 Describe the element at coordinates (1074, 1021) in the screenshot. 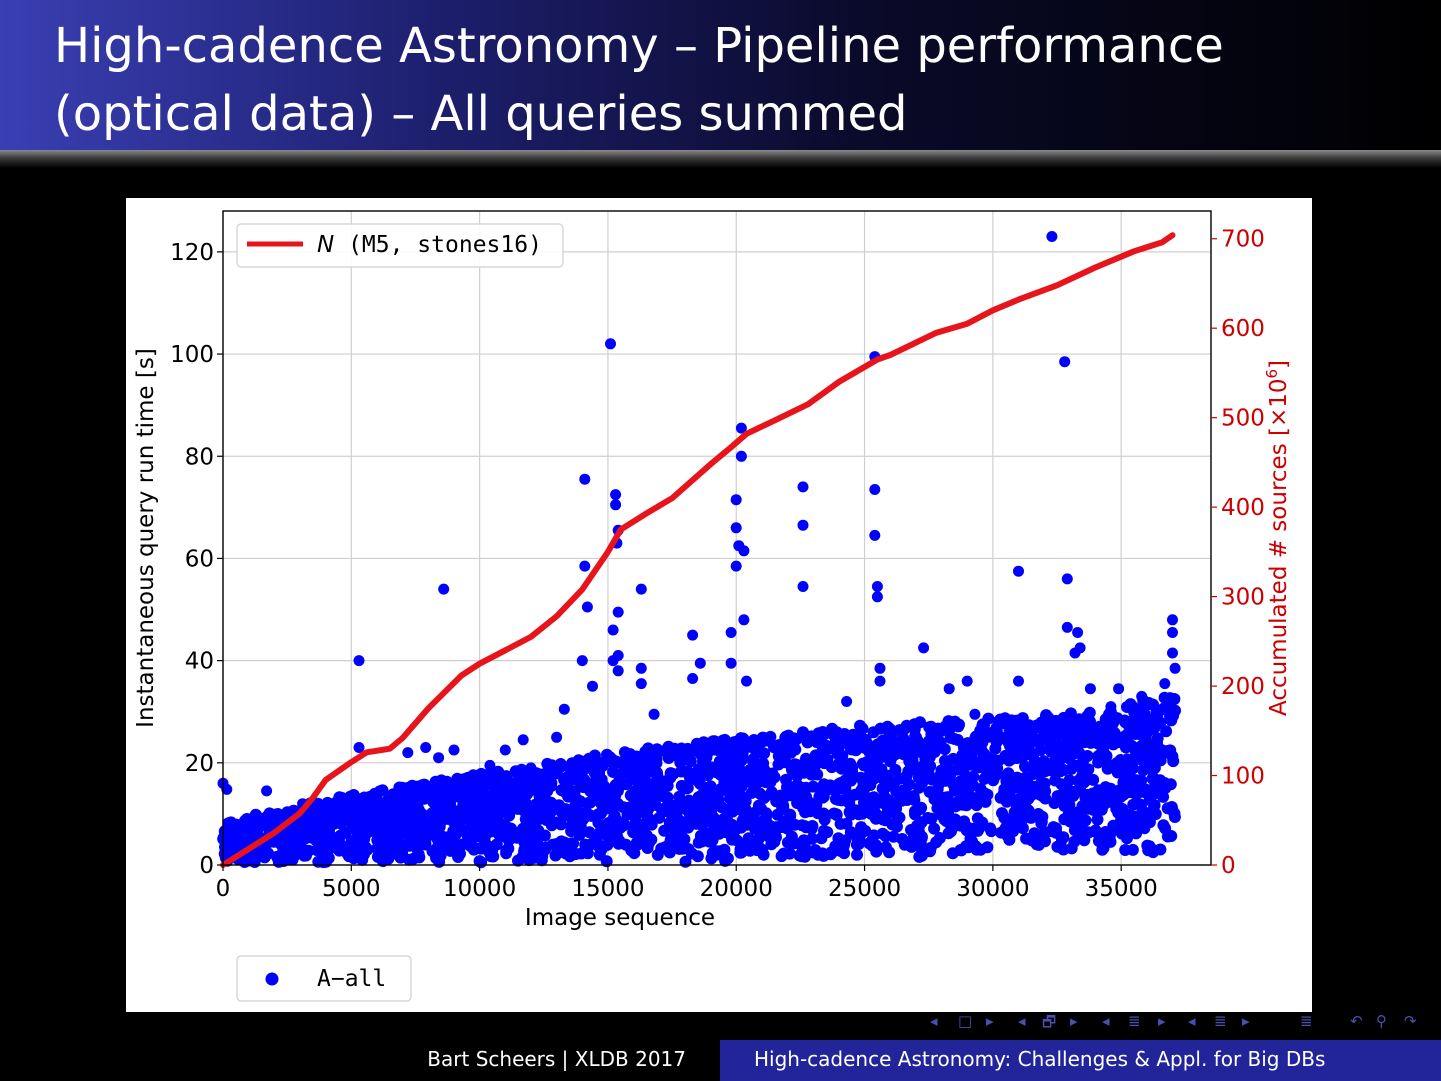

I see `nav-next-subsection-icon: ▸` at that location.